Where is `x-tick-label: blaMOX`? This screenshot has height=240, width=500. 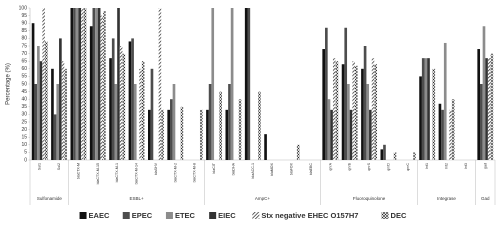
x-tick-label: blaMOX is located at coordinates (272, 169).